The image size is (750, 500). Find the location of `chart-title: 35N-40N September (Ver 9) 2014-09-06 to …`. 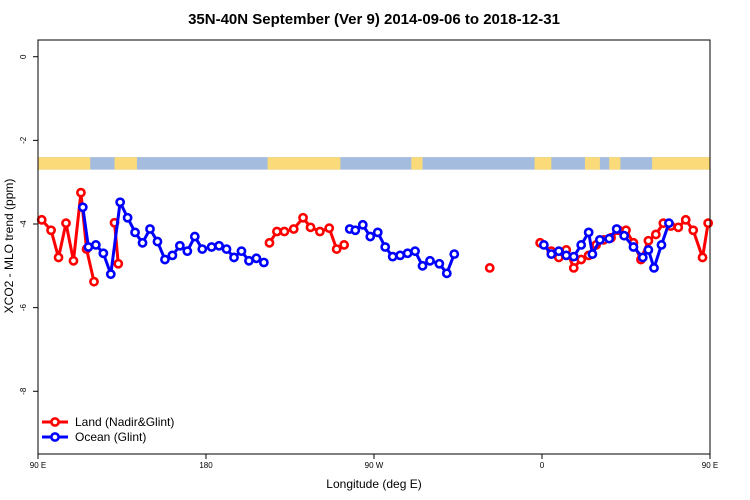

chart-title: 35N-40N September (Ver 9) 2014-09-06 to … is located at coordinates (374, 19).